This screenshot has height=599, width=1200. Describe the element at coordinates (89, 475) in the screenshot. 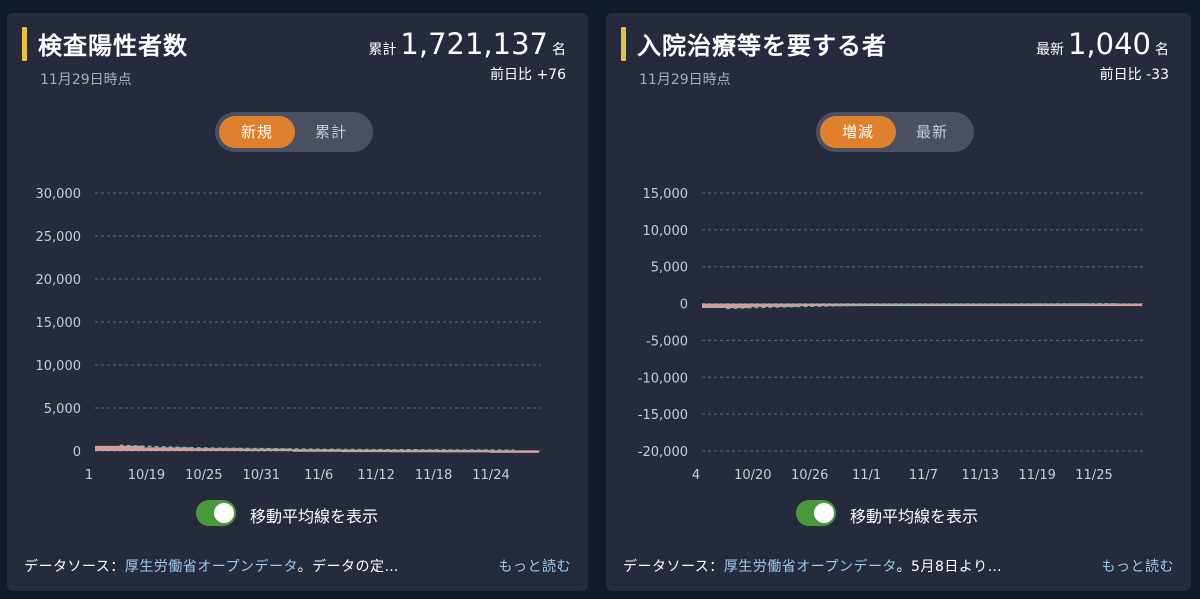

I see `x-tick-label: 1` at that location.